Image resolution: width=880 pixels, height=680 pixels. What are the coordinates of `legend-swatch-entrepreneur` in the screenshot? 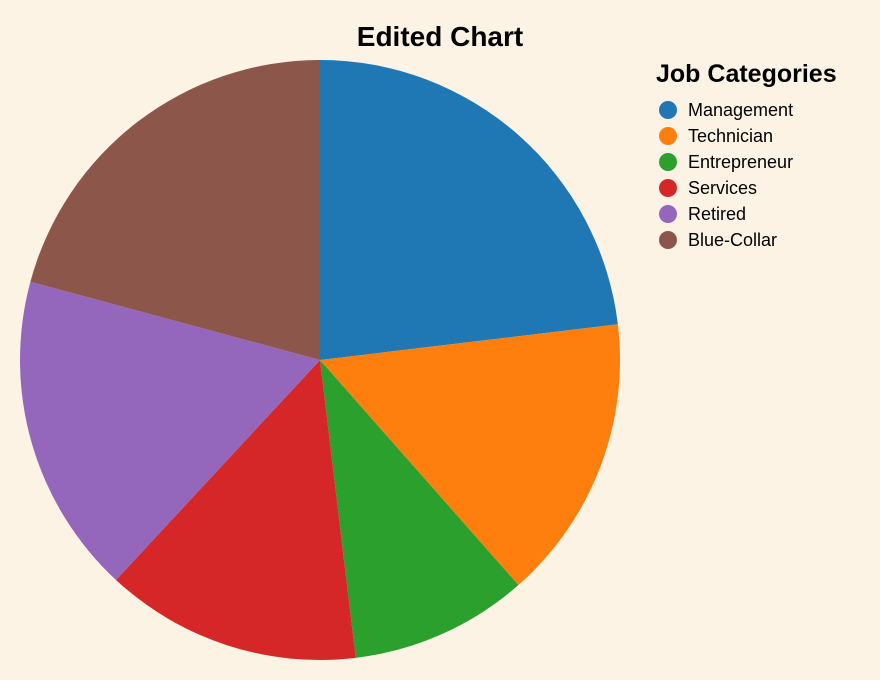 It's located at (668, 162).